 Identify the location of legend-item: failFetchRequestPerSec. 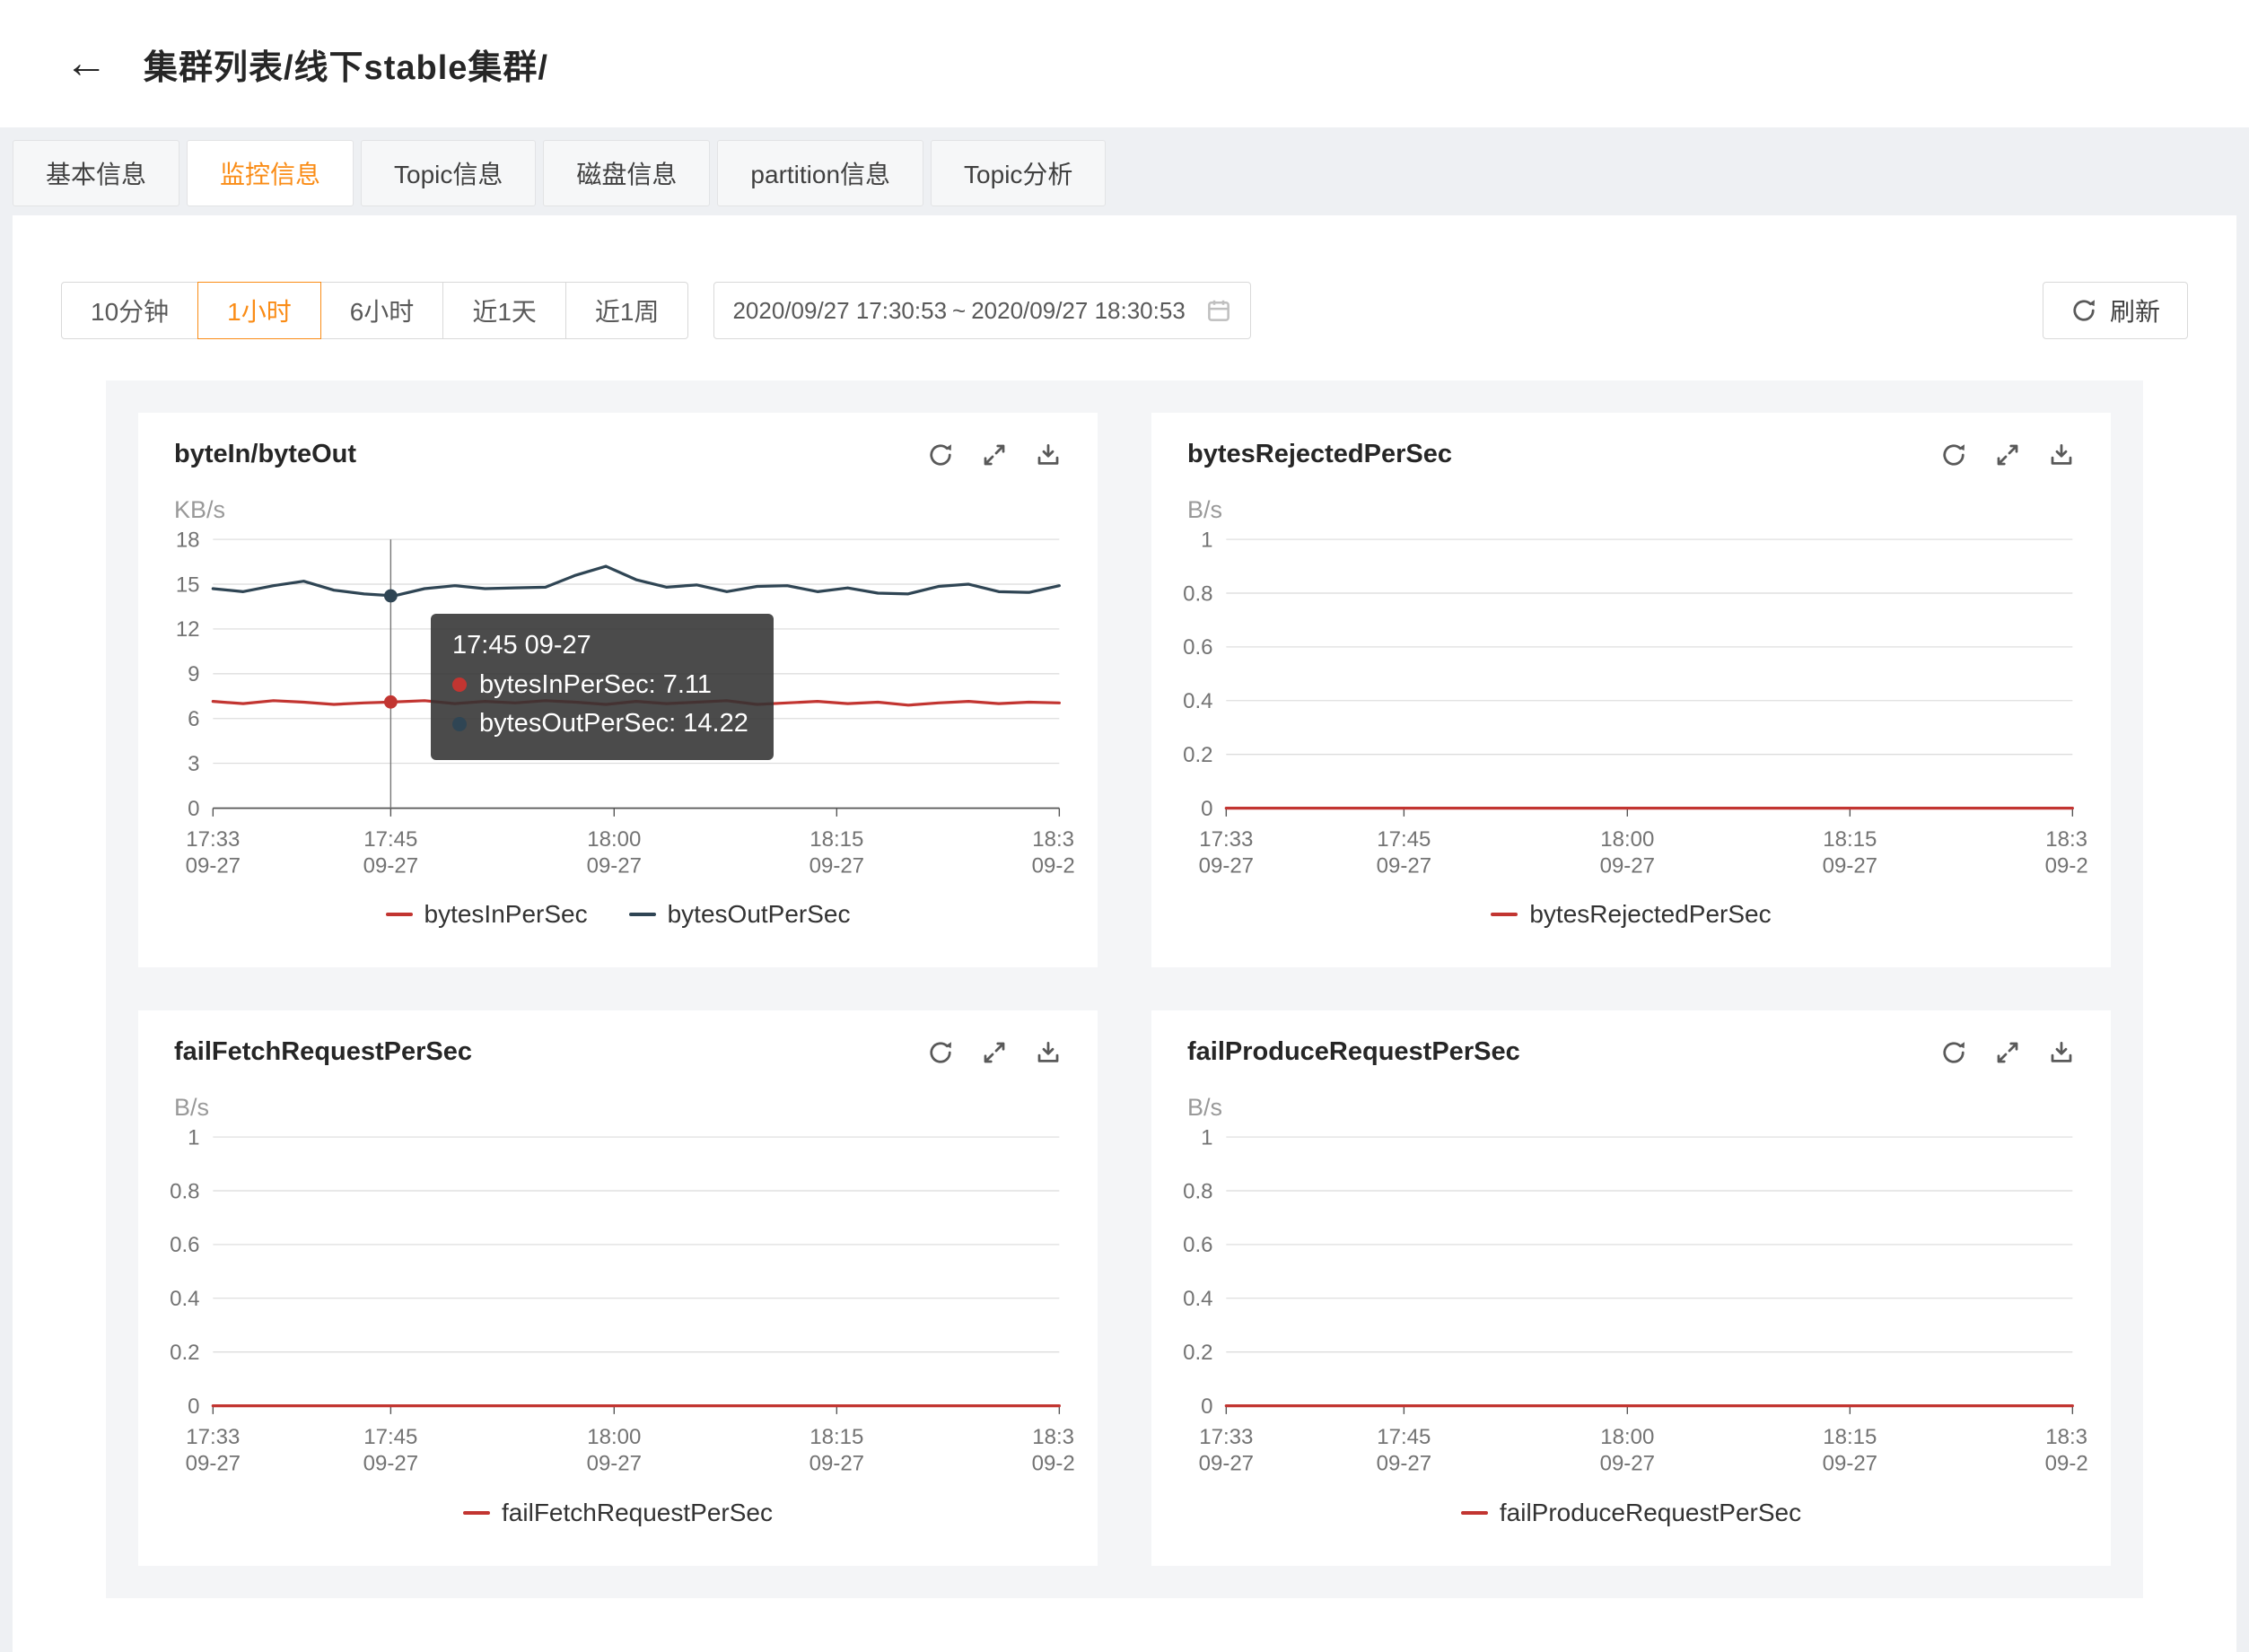
(618, 1513).